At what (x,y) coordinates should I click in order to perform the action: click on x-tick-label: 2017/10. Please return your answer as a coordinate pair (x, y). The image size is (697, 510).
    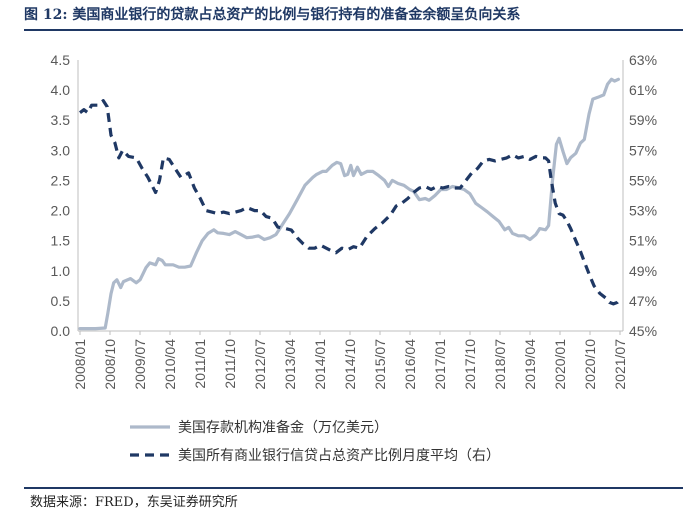
    Looking at the image, I should click on (470, 364).